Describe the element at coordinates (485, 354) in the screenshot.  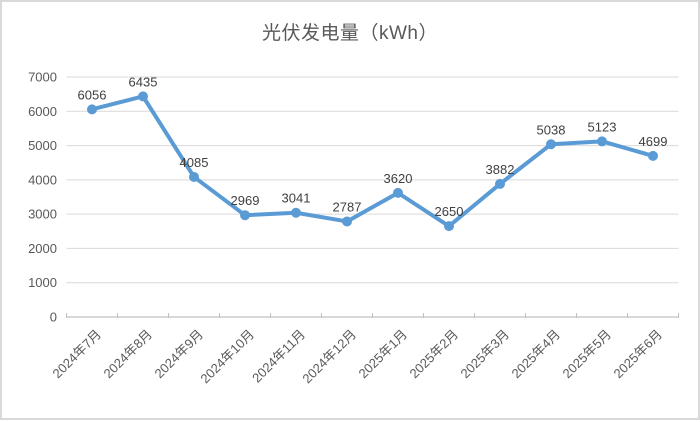
I see `x-axis-category-label: 2025年3月` at that location.